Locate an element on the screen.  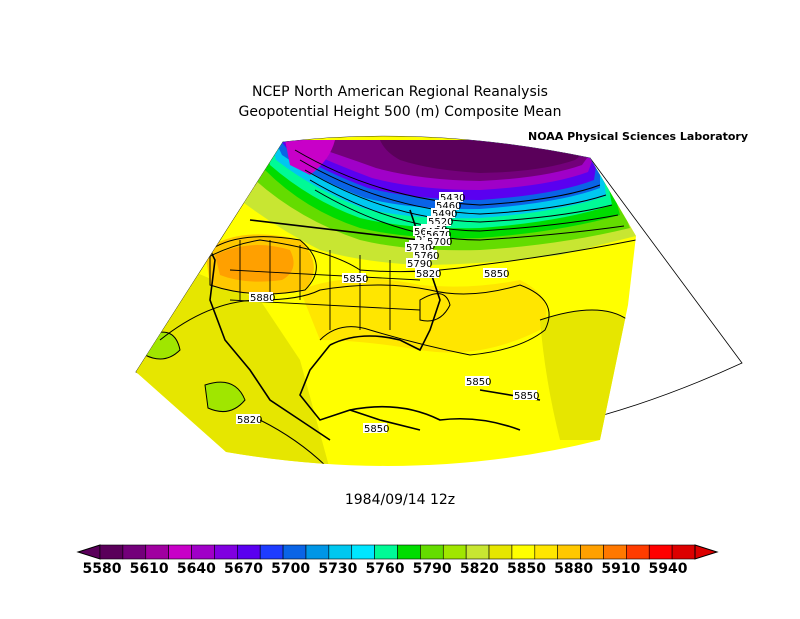
contour-label: 5880 is located at coordinates (262, 298).